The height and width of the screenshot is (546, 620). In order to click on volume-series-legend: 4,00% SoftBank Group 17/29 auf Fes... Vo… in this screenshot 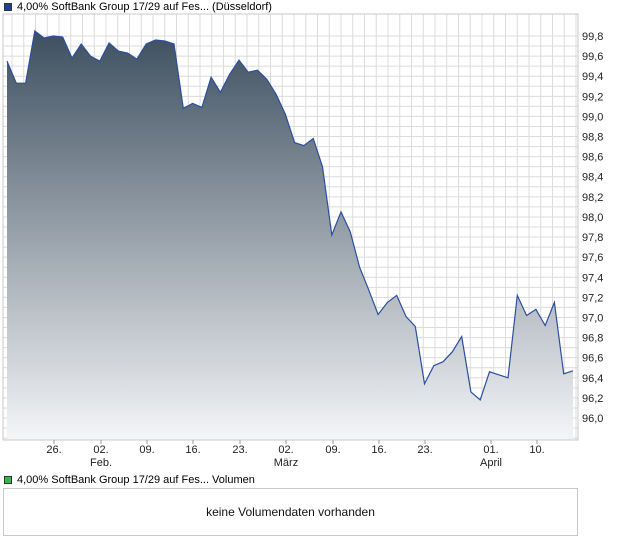, I will do `click(129, 480)`.